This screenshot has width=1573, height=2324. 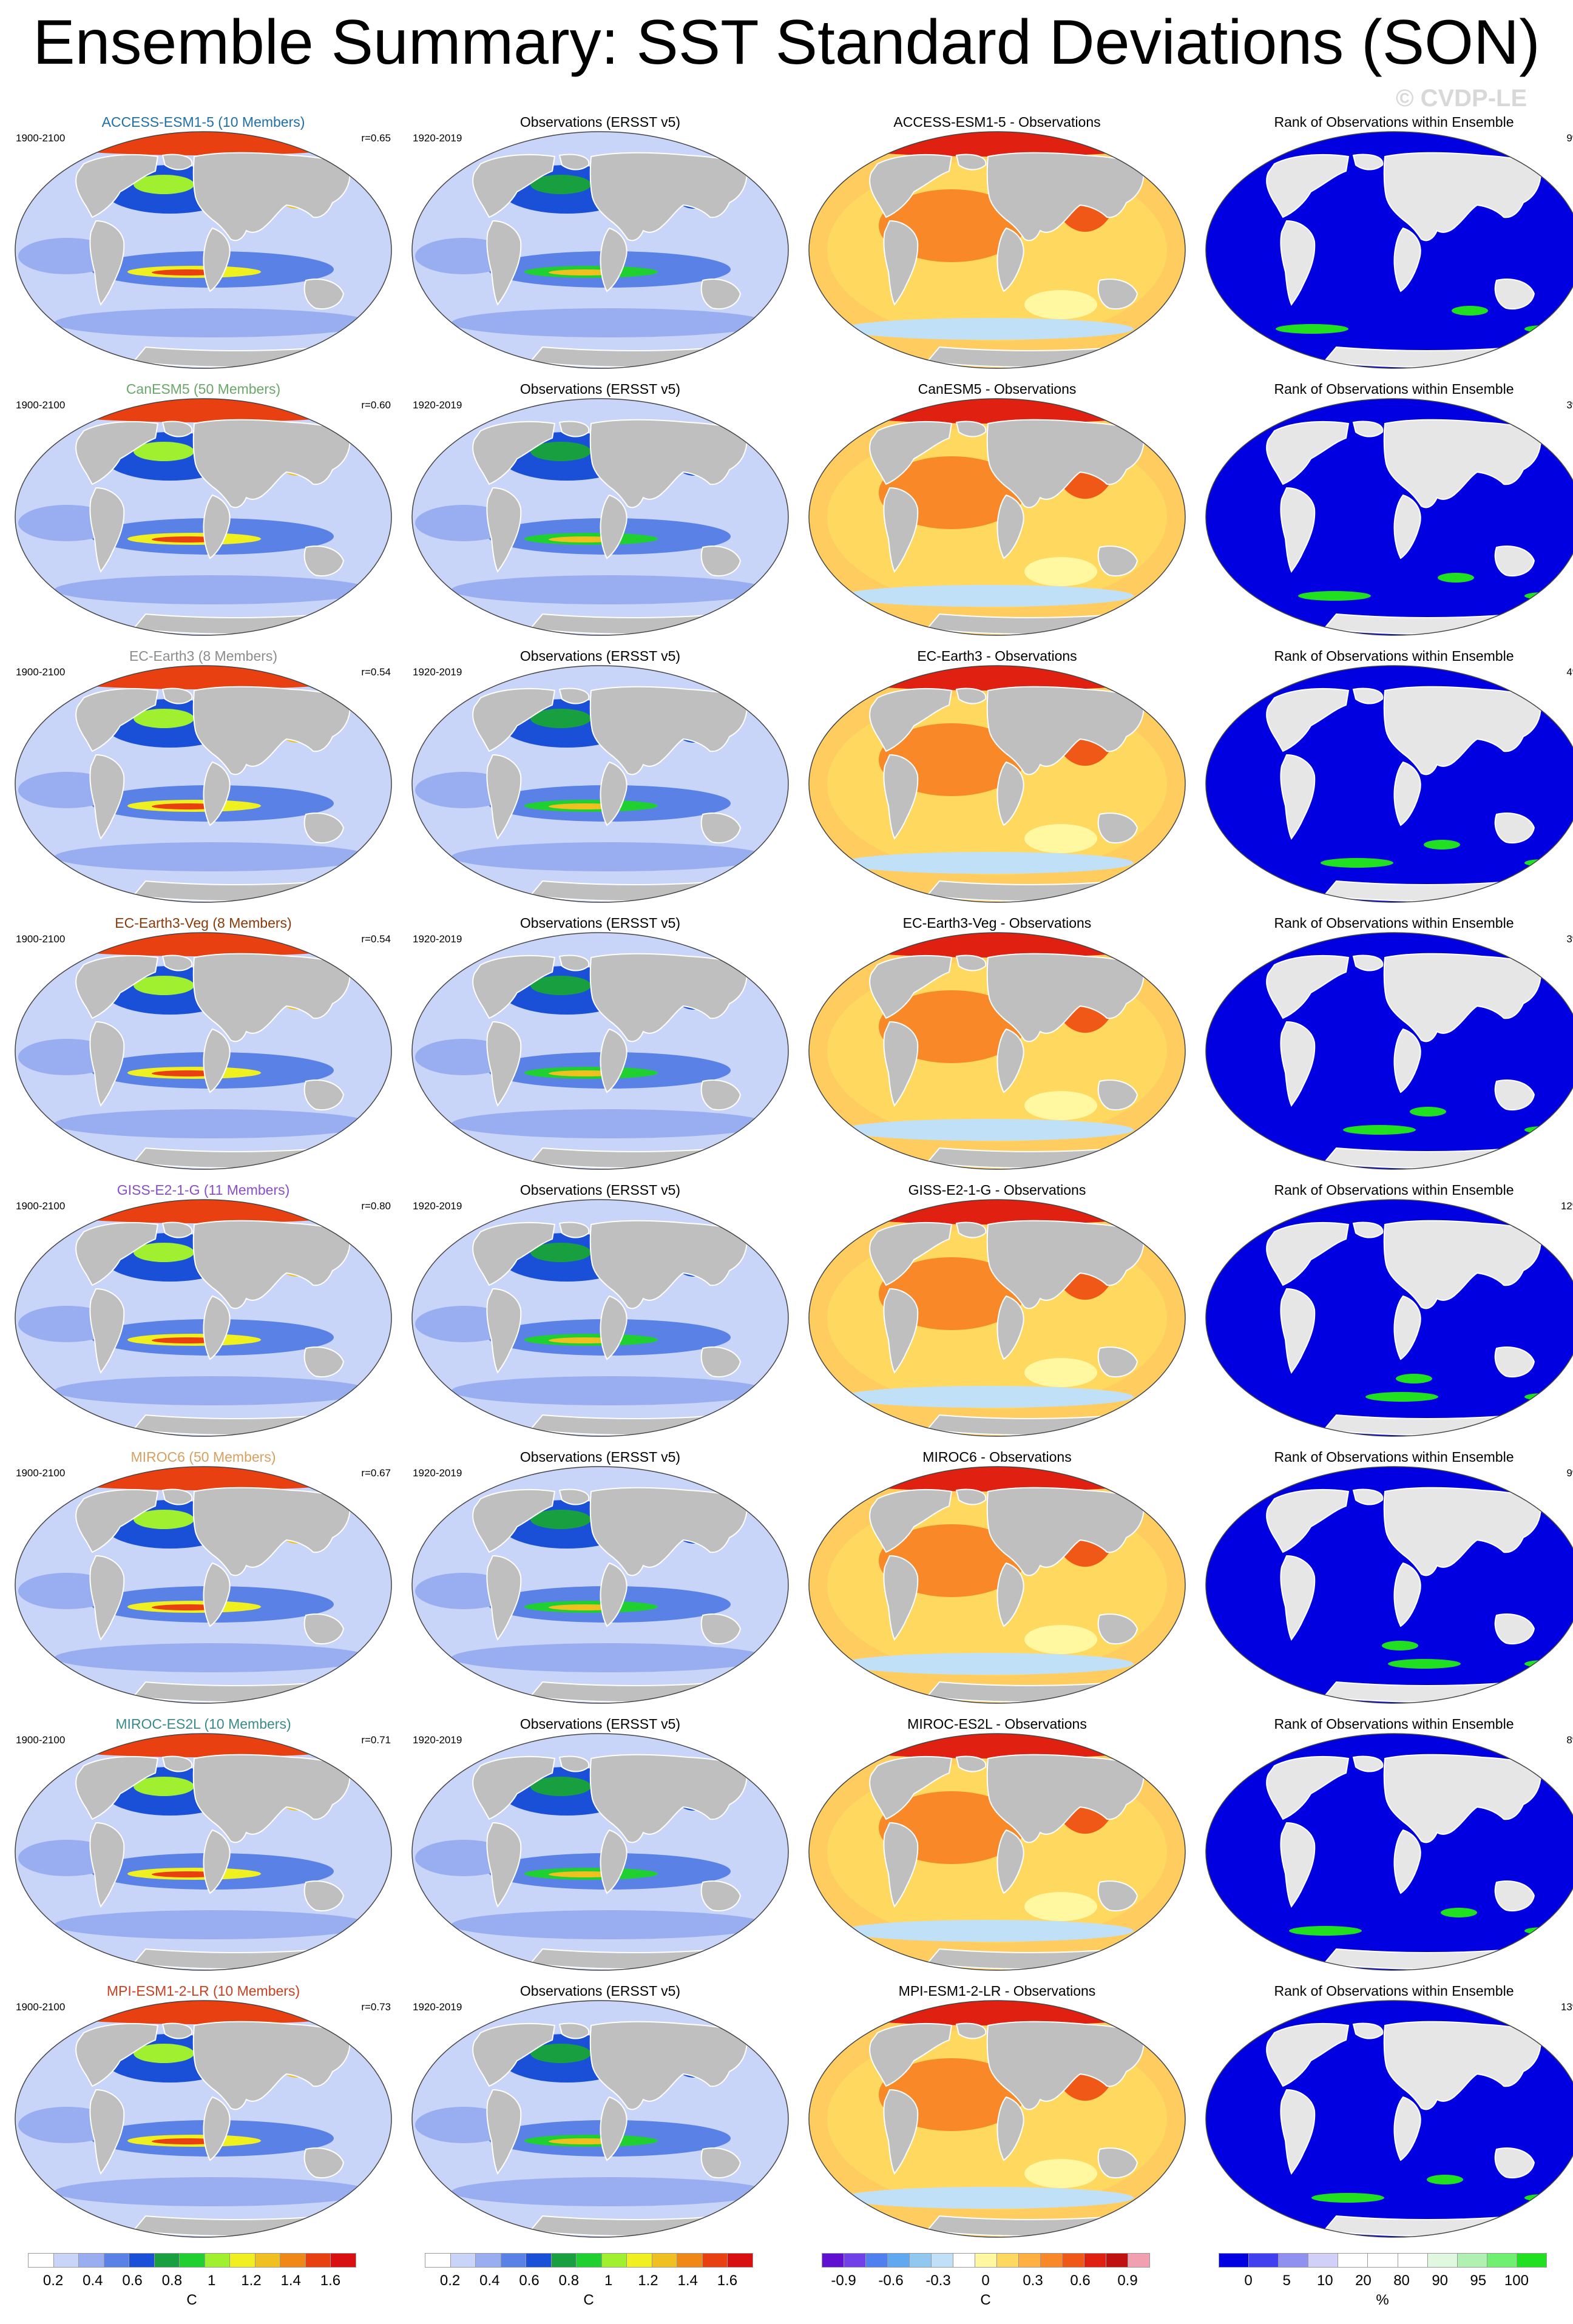 What do you see at coordinates (212, 2280) in the screenshot?
I see `colorbar-tick-label: 1` at bounding box center [212, 2280].